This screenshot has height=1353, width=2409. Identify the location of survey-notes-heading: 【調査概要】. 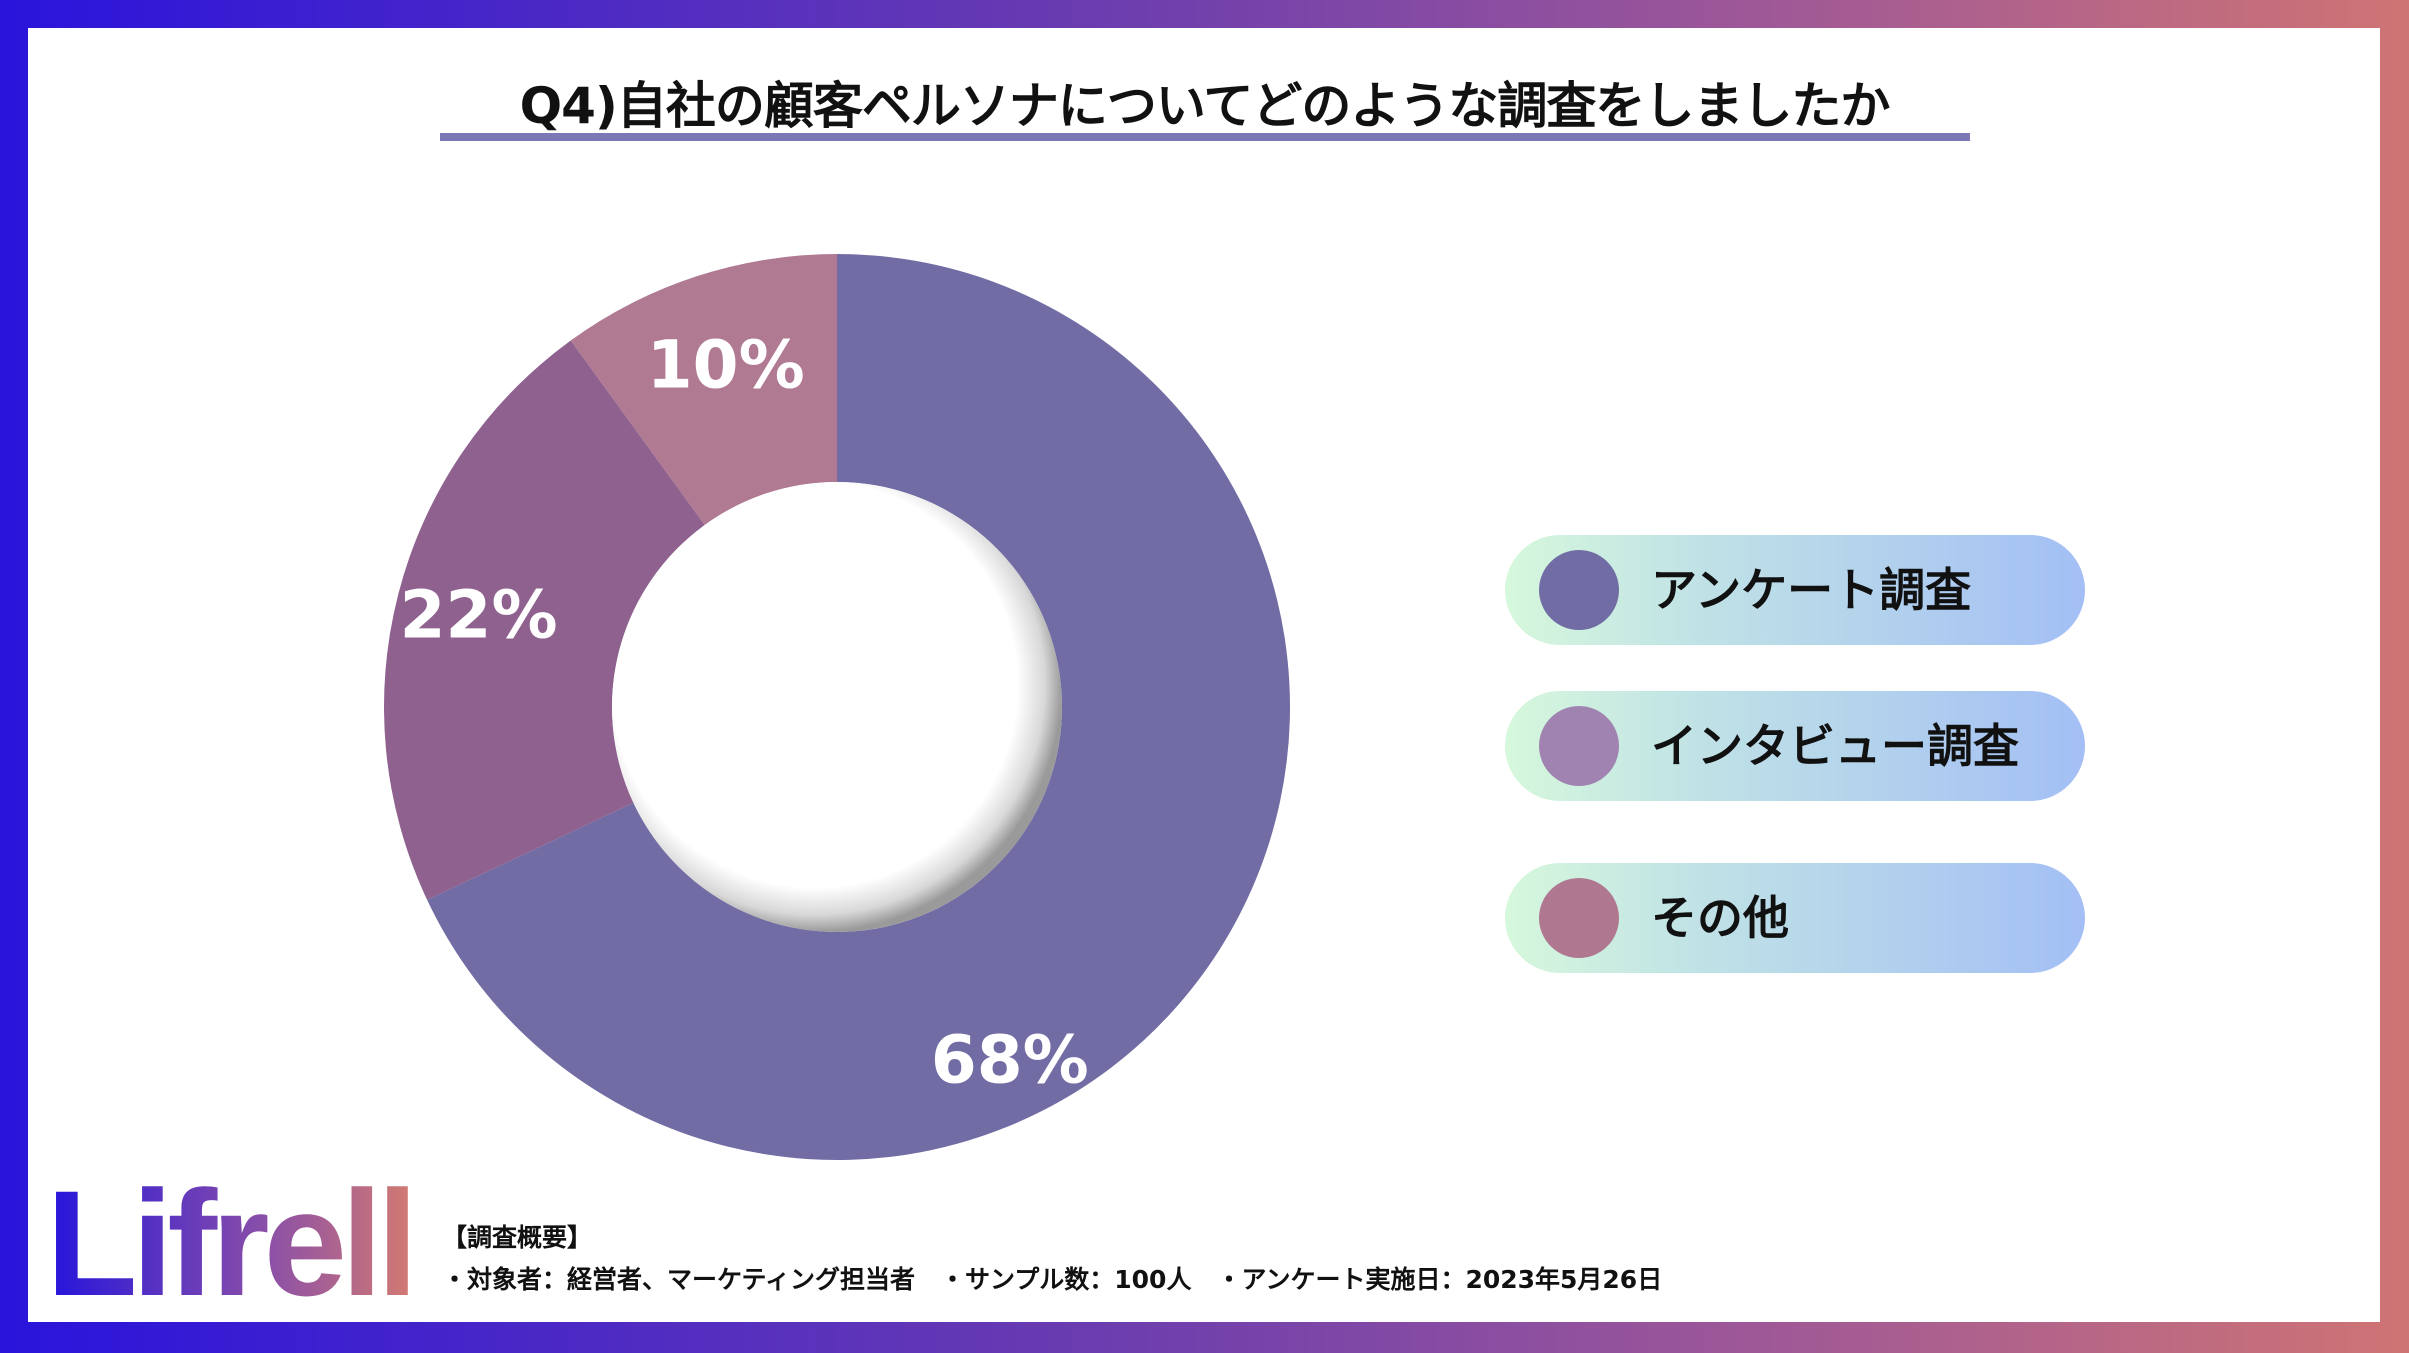
(517, 1237).